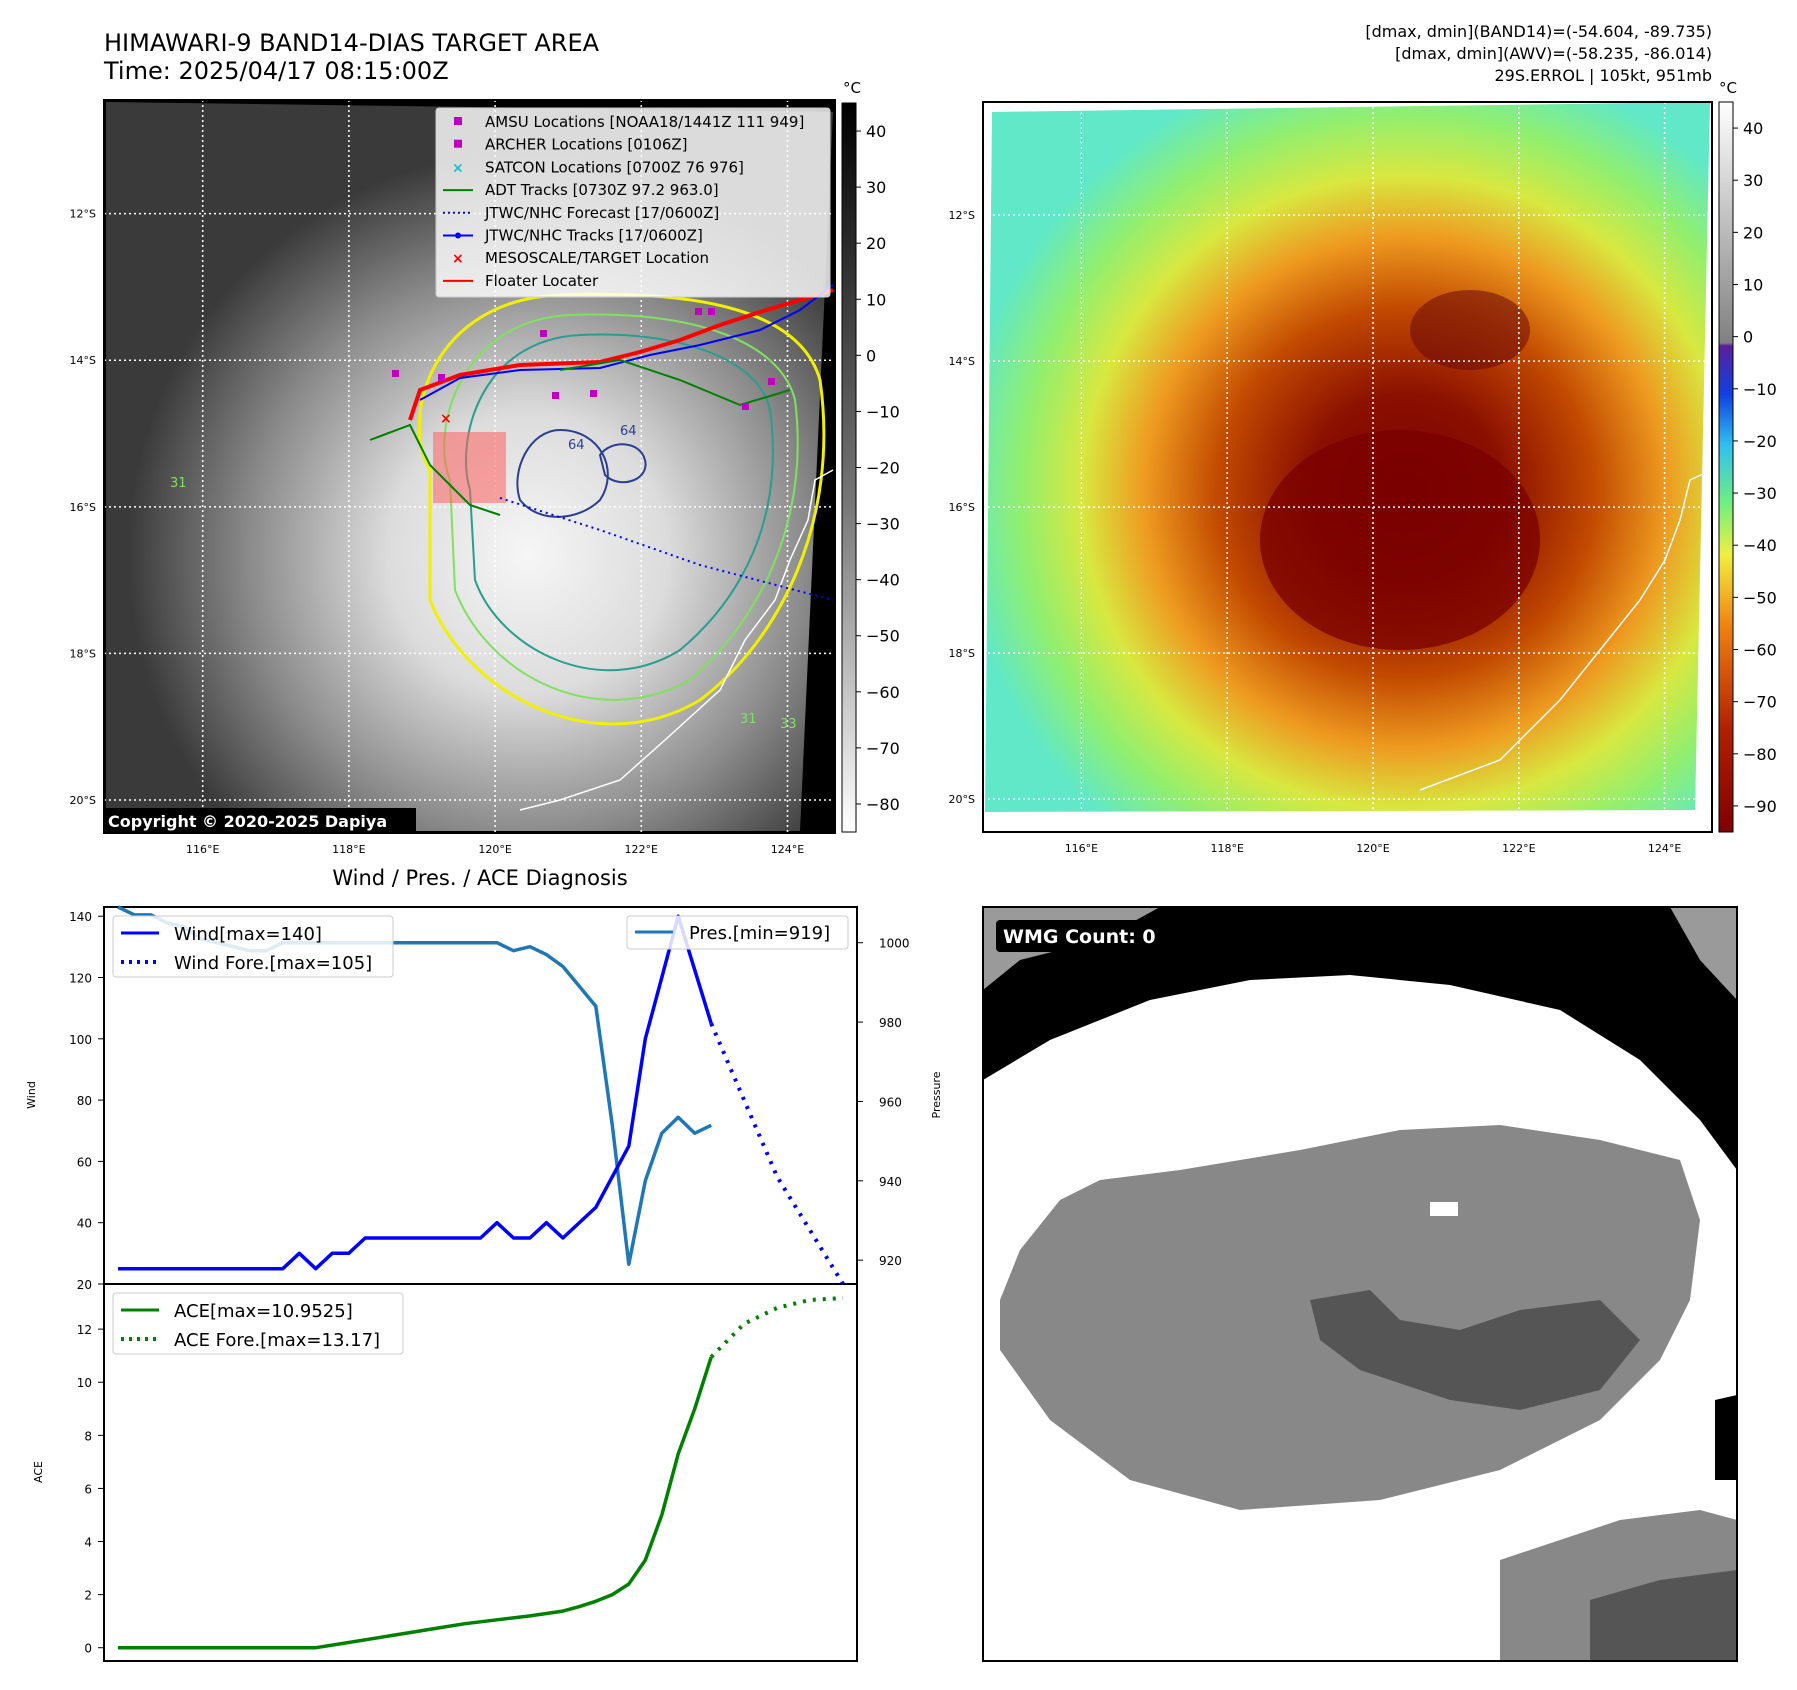 Image resolution: width=1797 pixels, height=1690 pixels. I want to click on map-right-cell, so click(1470, 330).